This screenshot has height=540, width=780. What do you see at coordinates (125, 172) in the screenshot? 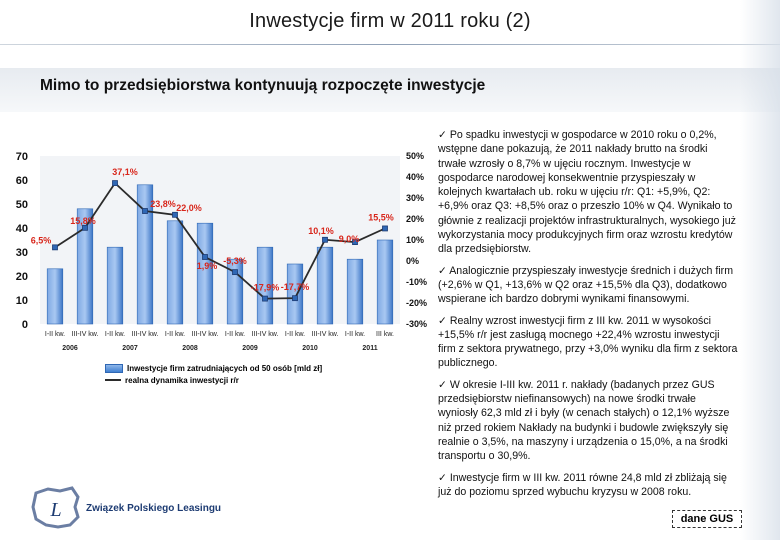
I see `data-label: 37,1%` at bounding box center [125, 172].